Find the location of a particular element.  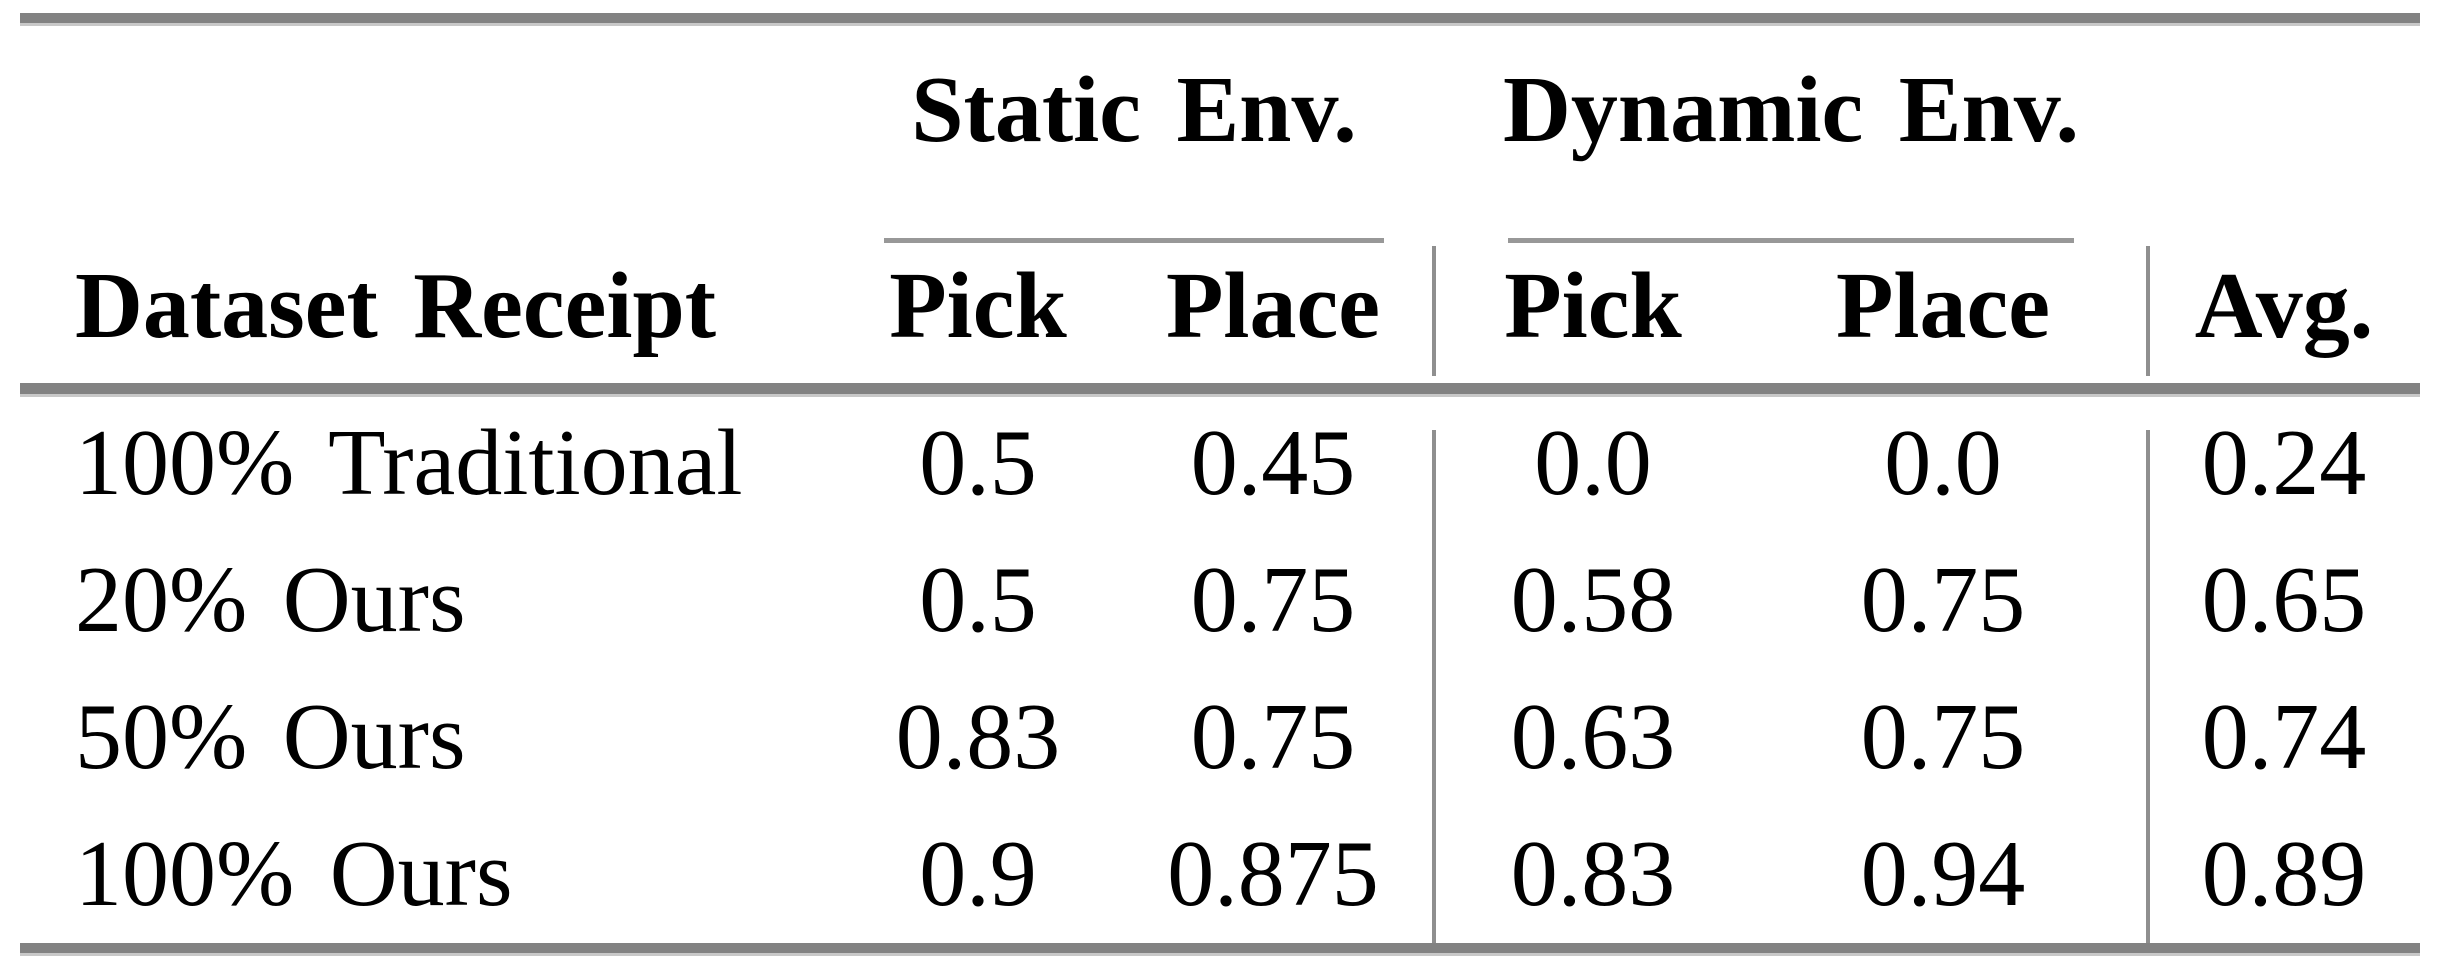

cell-avg: 0.89 is located at coordinates (2284, 874).